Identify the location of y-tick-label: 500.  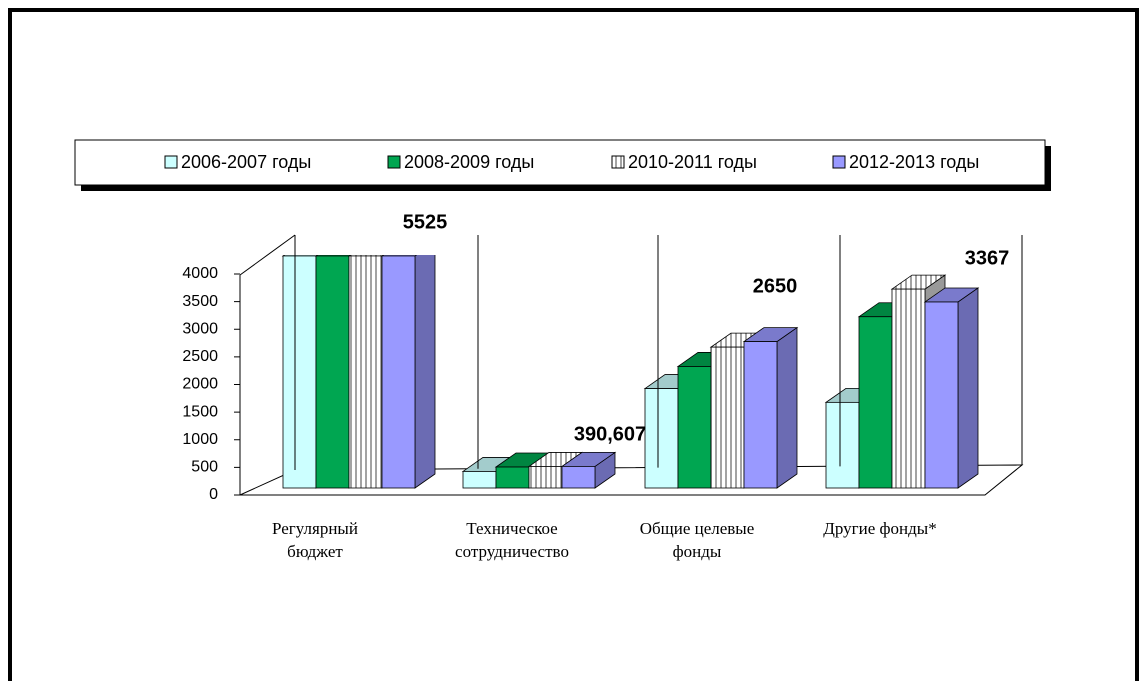
(204, 467).